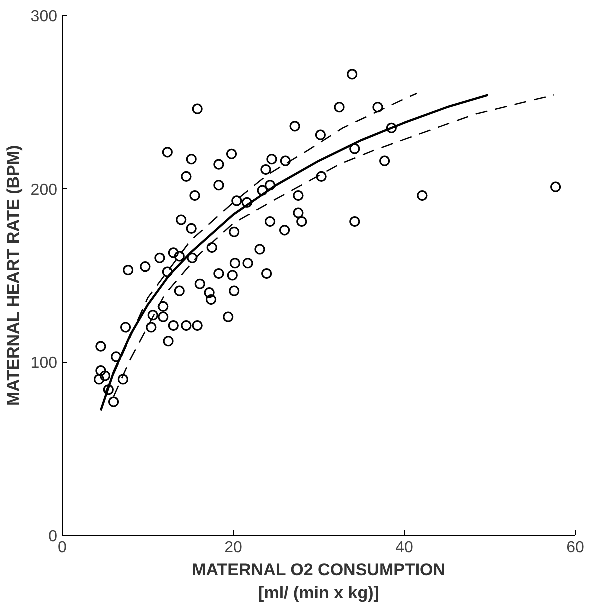 Image resolution: width=608 pixels, height=613 pixels. I want to click on y-tick-label: 200, so click(44, 190).